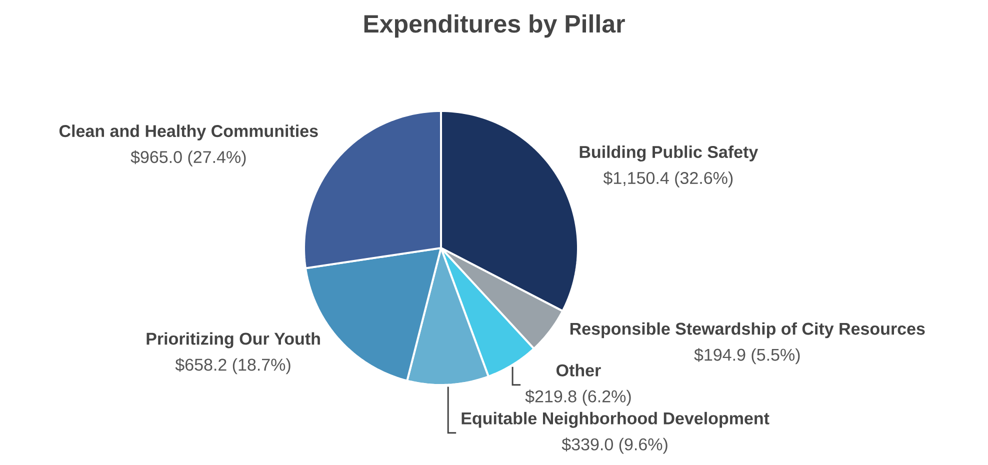 This screenshot has height=465, width=988. What do you see at coordinates (578, 370) in the screenshot?
I see `slice-label: Other` at bounding box center [578, 370].